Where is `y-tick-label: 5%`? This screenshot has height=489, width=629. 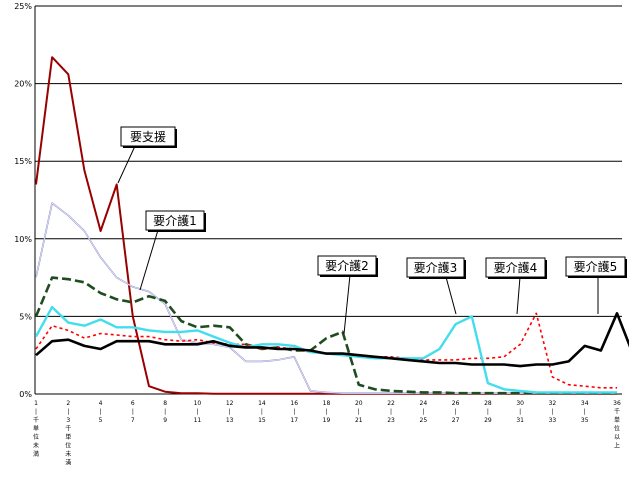 y-tick-label: 5% is located at coordinates (25, 316).